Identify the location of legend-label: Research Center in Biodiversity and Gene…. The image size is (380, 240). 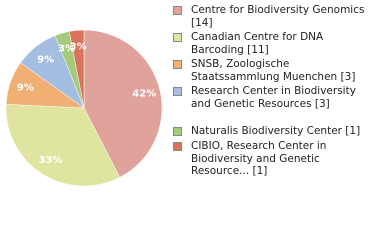
(273, 97).